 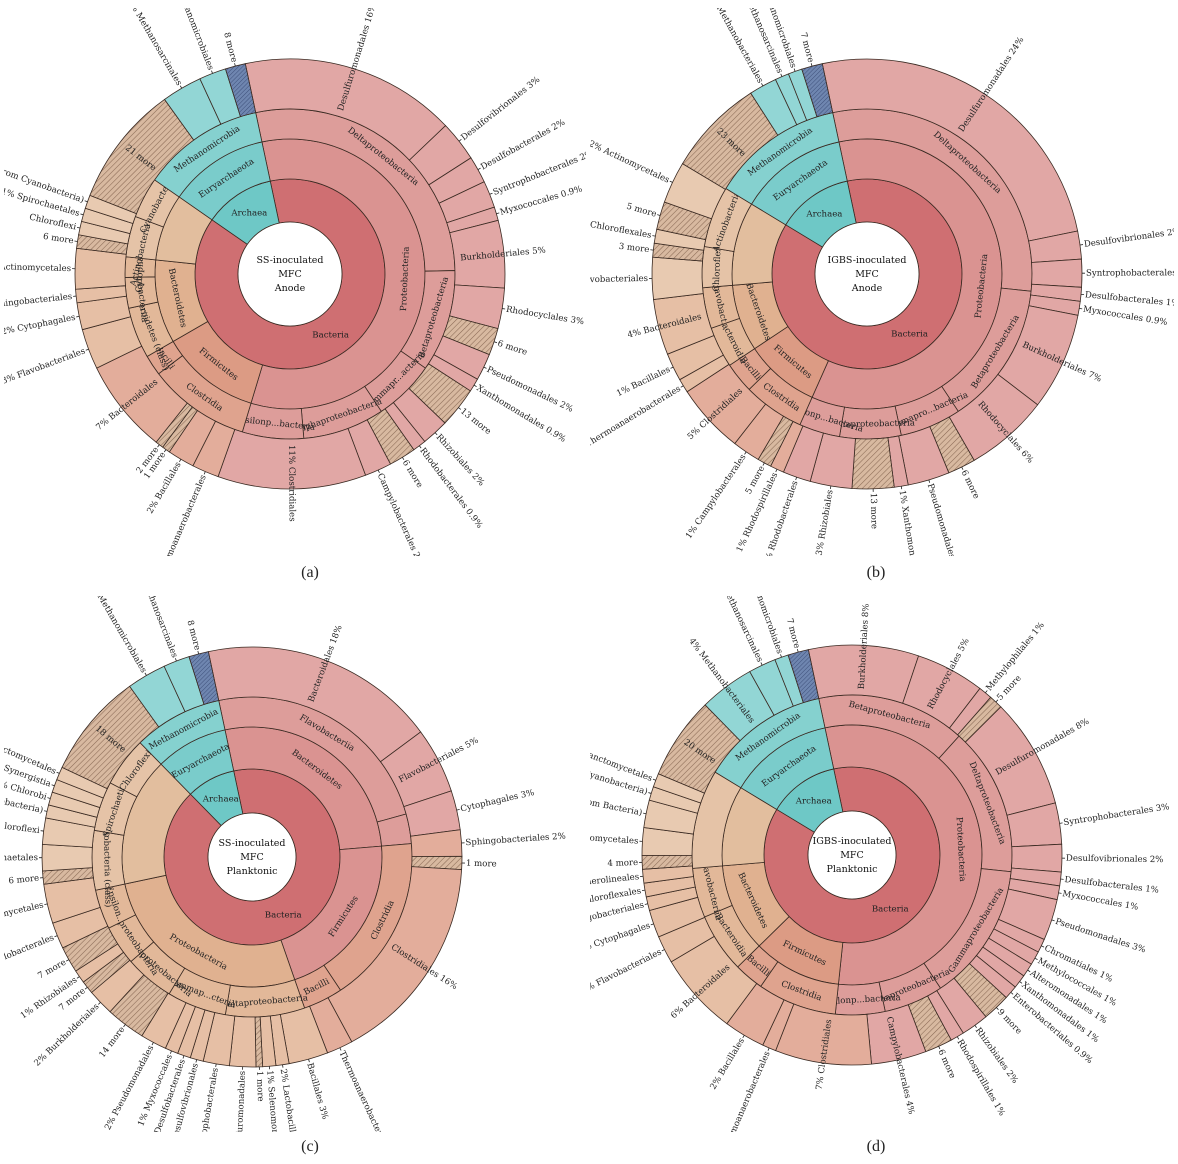 I want to click on order-label-sphingobacteriales-2: Sphingobacteriales 2%, so click(x=515, y=840).